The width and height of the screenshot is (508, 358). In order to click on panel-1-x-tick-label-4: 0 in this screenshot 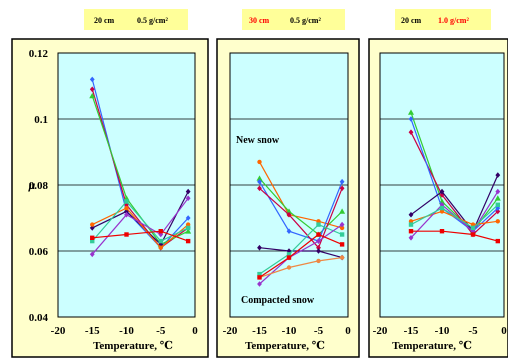, I will do `click(195, 331)`.